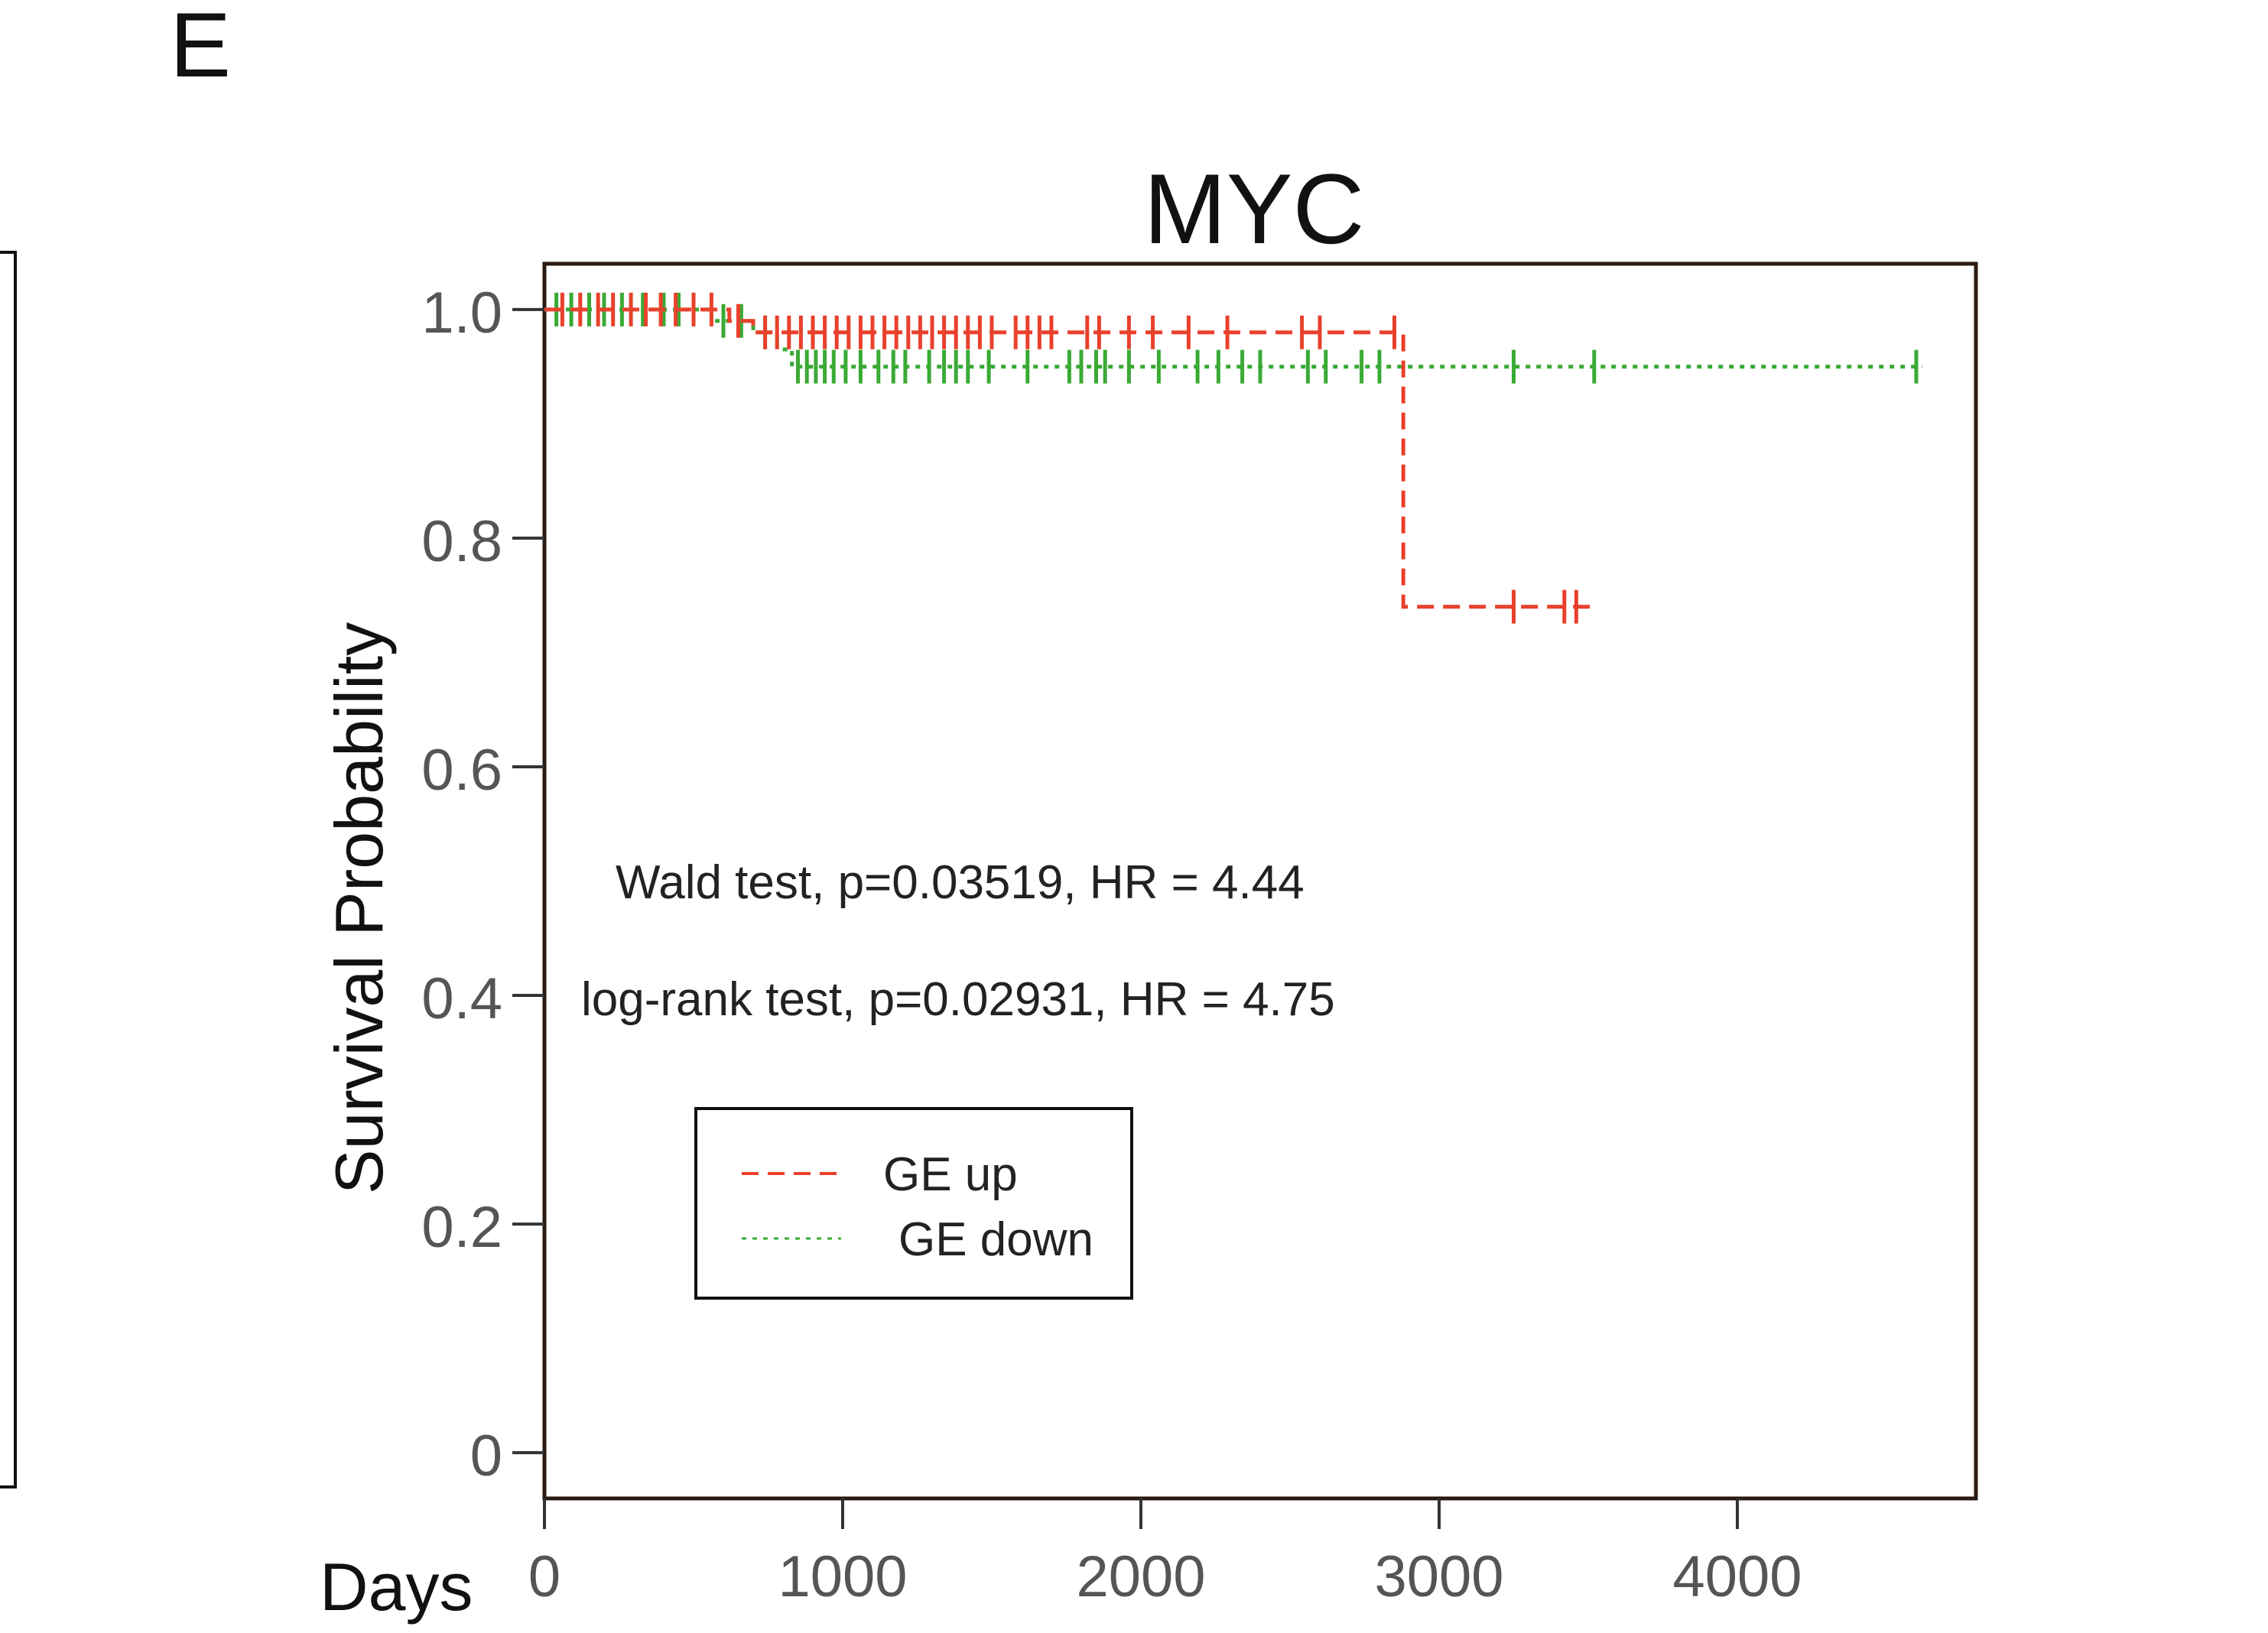  Describe the element at coordinates (486, 1456) in the screenshot. I see `y-tick-label: 0` at that location.